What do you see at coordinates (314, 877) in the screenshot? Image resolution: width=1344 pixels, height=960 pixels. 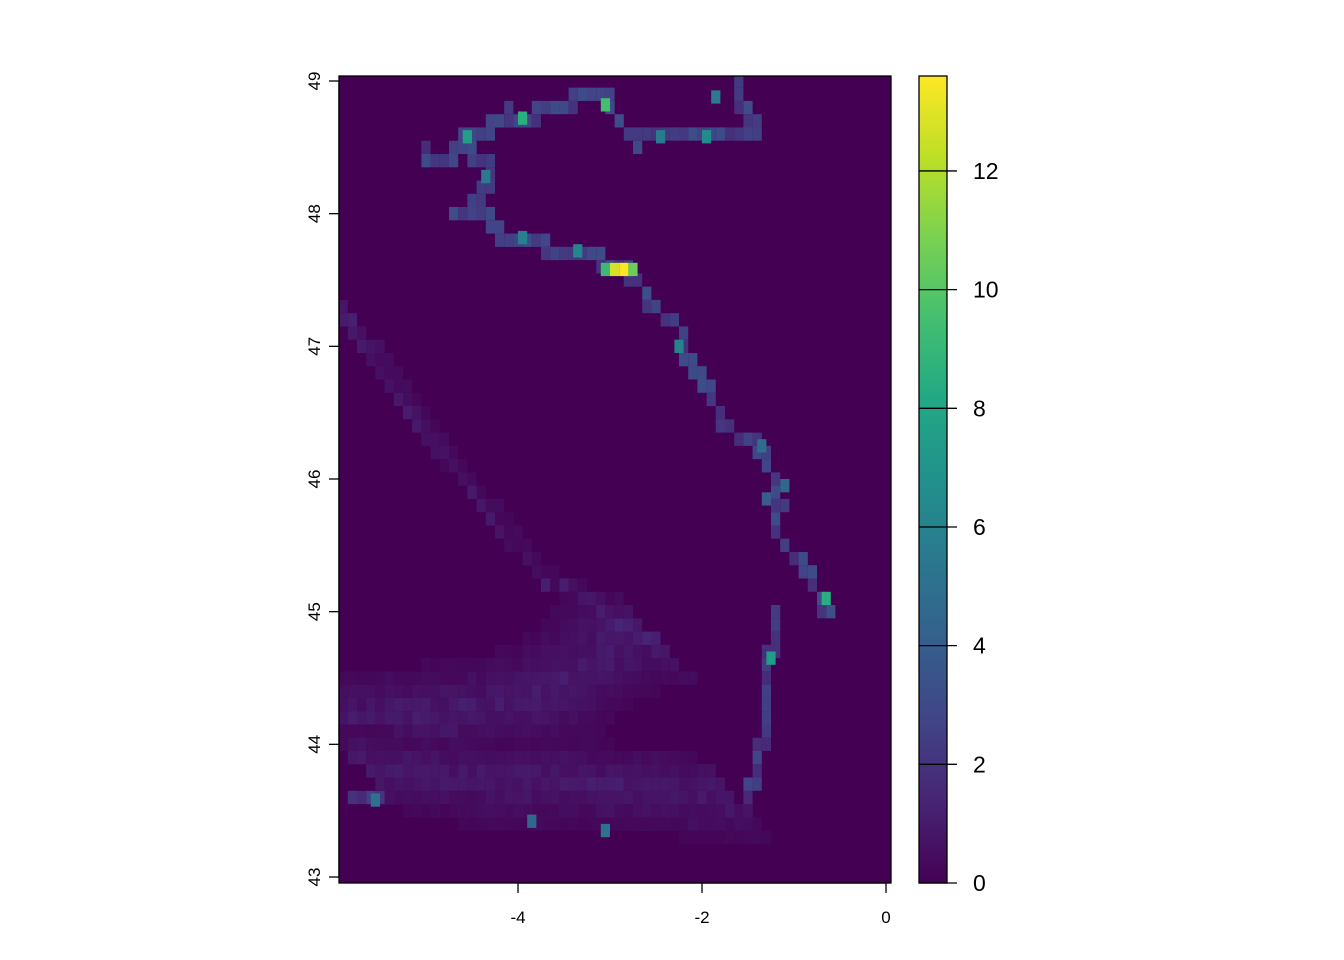 I see `y-tick-label: 43` at bounding box center [314, 877].